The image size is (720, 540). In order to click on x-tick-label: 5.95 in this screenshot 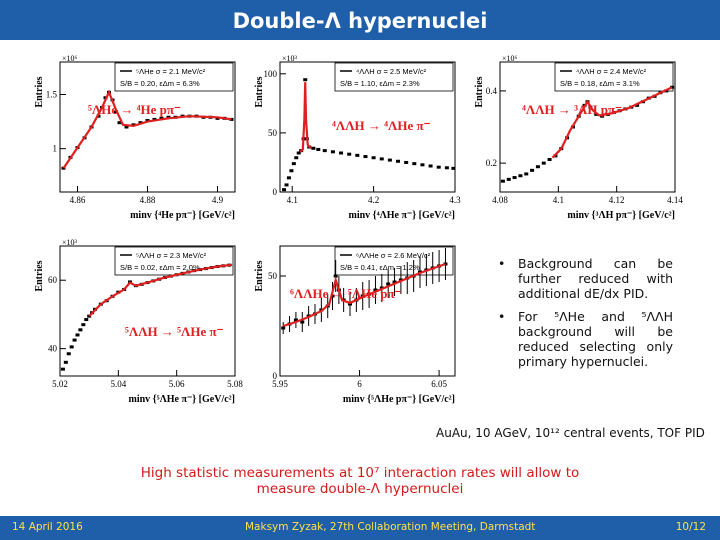, I will do `click(280, 384)`.